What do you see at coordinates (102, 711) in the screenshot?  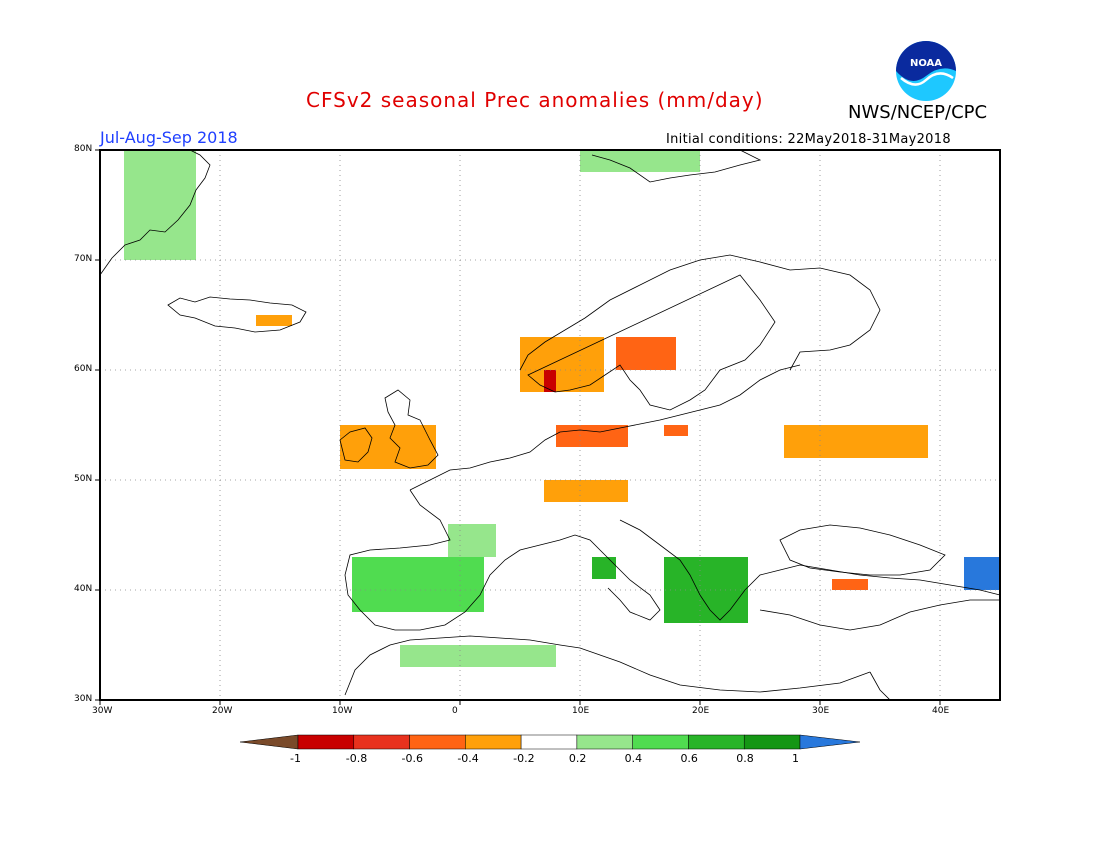 I see `lon-tick-label: 30W` at bounding box center [102, 711].